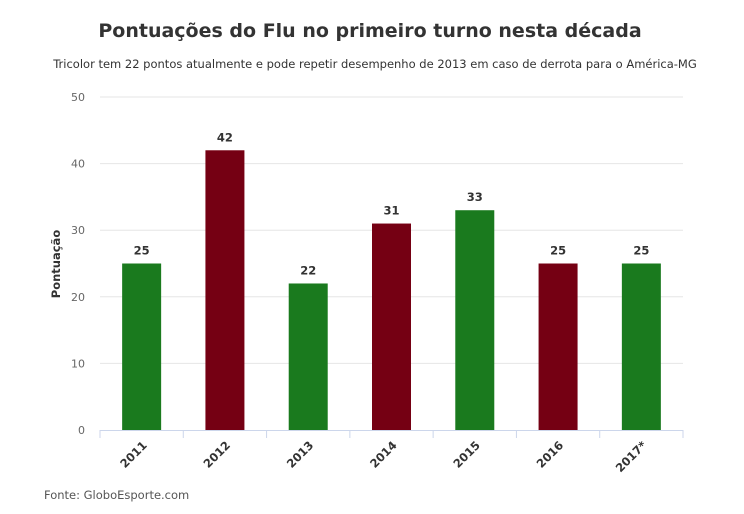  Describe the element at coordinates (78, 297) in the screenshot. I see `y-tick-label: 20` at that location.